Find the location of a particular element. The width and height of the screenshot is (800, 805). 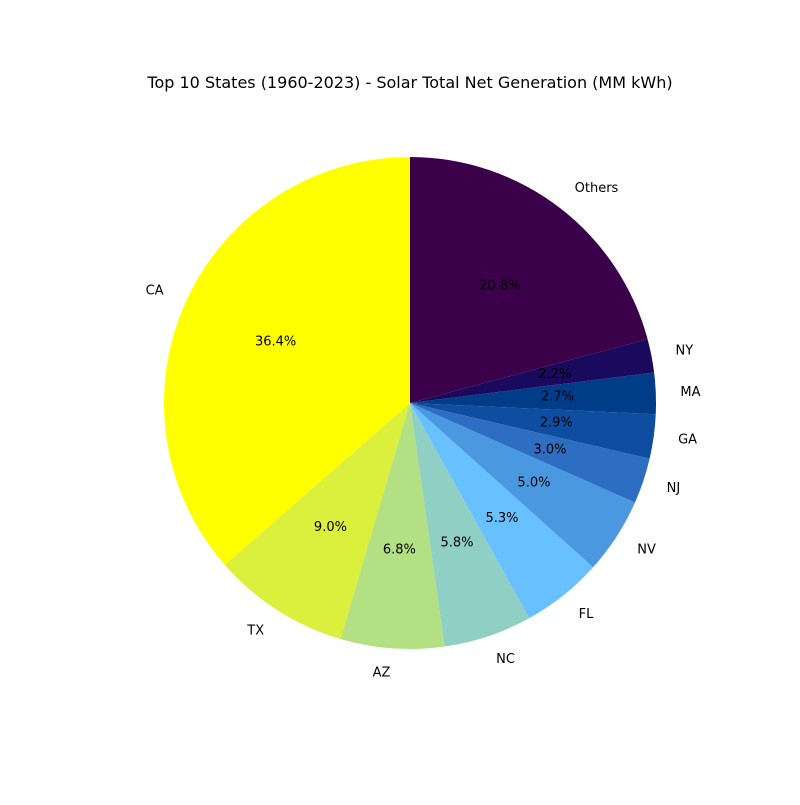

slice-label-tx: TX is located at coordinates (255, 630).